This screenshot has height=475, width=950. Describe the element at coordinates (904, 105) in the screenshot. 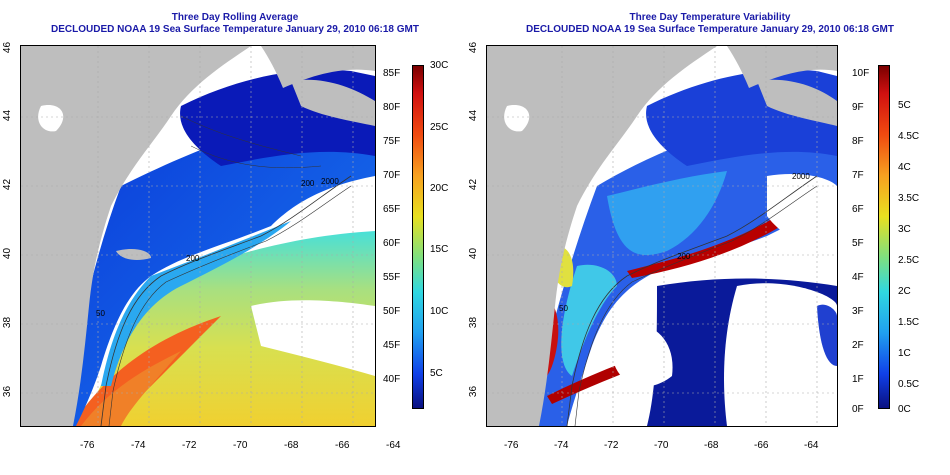

I see `right-colorbar-c-label: 5C` at that location.